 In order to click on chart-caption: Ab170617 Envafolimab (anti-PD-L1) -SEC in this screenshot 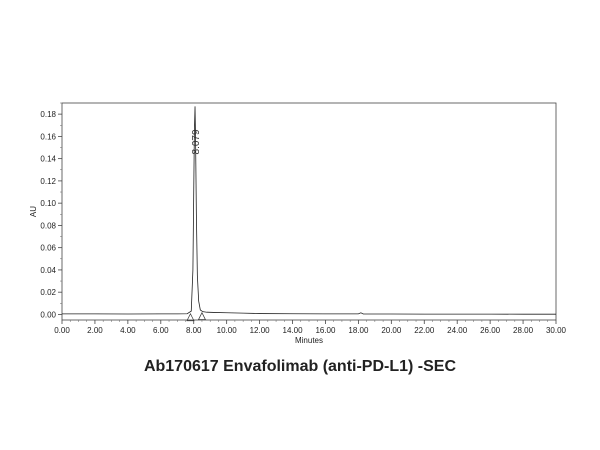, I will do `click(300, 366)`.